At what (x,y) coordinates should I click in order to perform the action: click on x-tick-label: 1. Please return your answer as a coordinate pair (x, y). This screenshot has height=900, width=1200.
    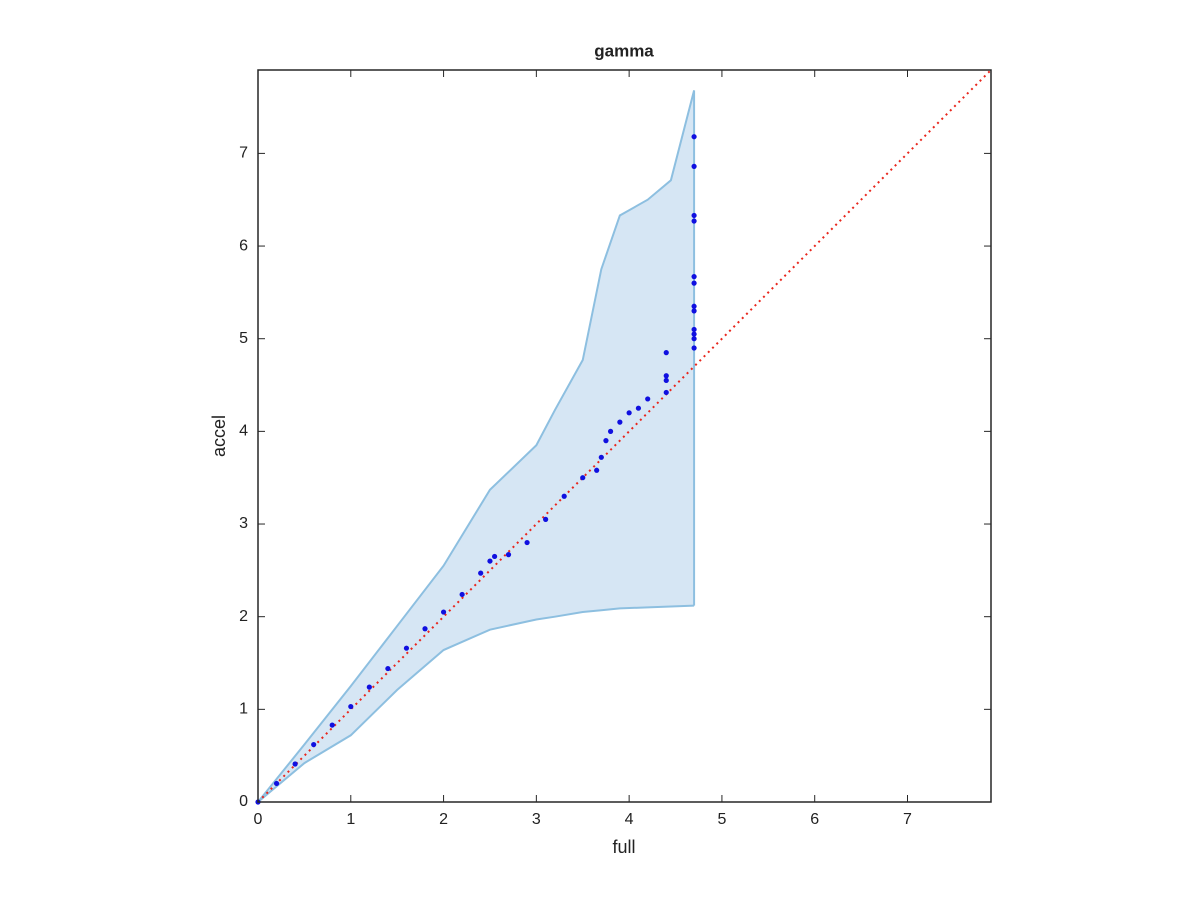
    Looking at the image, I should click on (350, 819).